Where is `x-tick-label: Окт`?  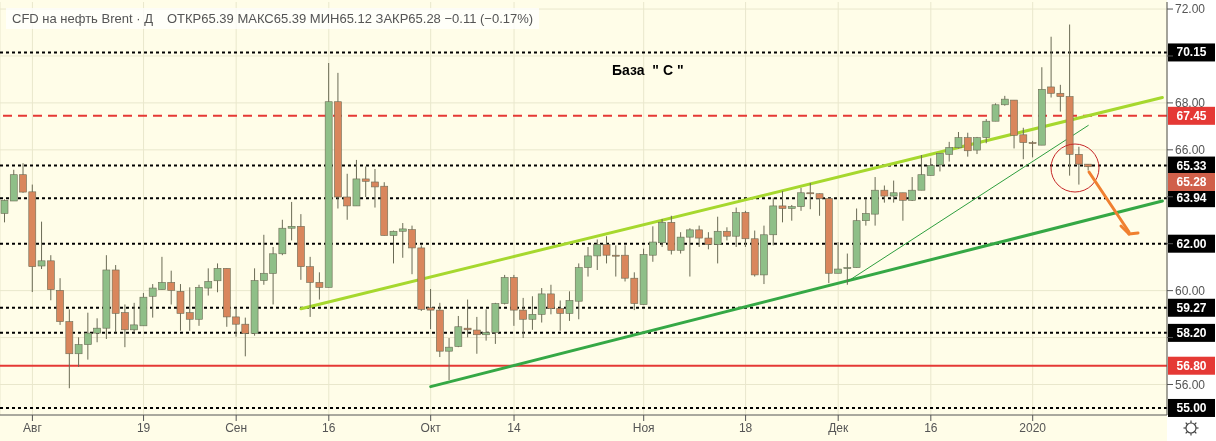 x-tick-label: Окт is located at coordinates (431, 427).